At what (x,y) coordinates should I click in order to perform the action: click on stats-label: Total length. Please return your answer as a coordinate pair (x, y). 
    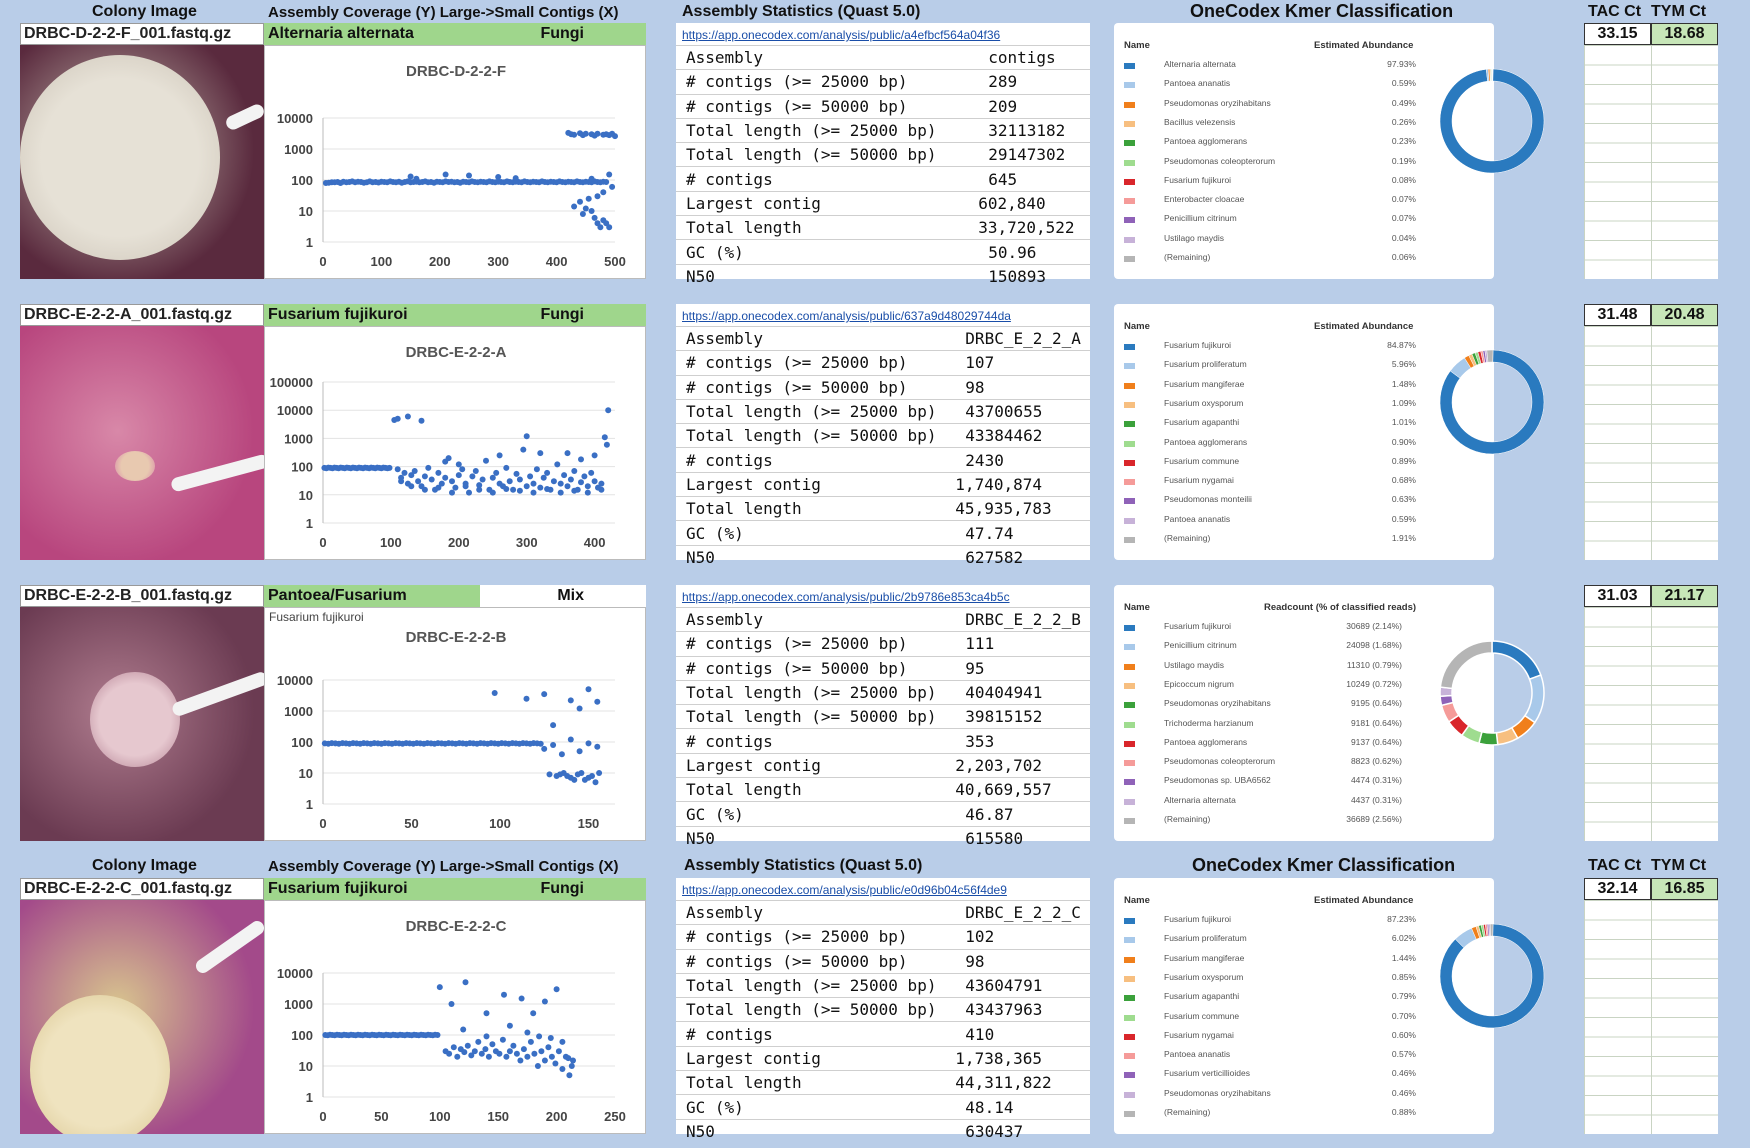
    Looking at the image, I should click on (815, 509).